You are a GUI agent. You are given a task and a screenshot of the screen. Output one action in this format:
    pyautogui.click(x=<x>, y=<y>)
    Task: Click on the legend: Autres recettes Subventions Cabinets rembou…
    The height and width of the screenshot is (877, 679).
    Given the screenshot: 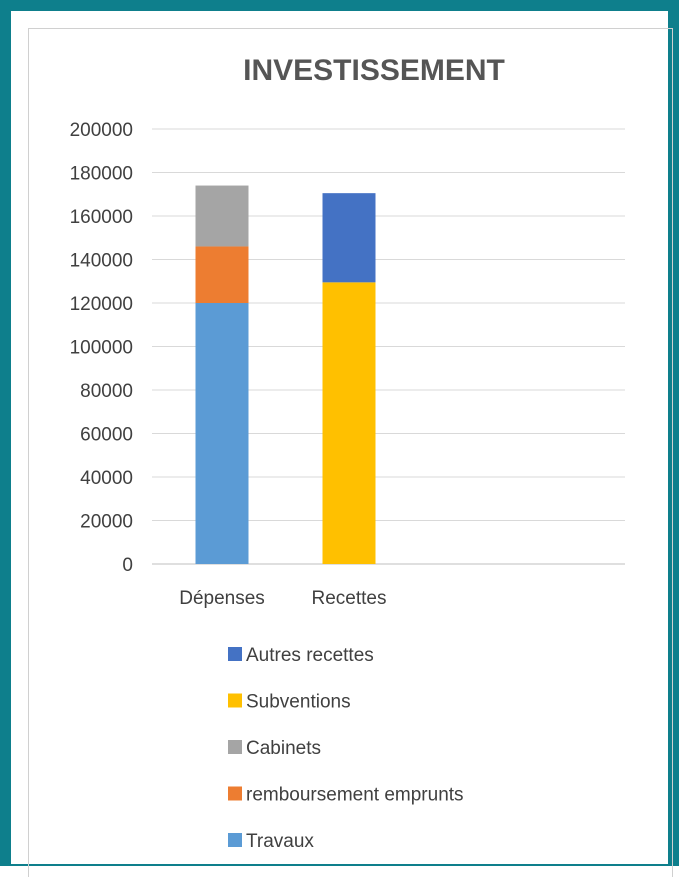 What is the action you would take?
    pyautogui.click(x=346, y=748)
    